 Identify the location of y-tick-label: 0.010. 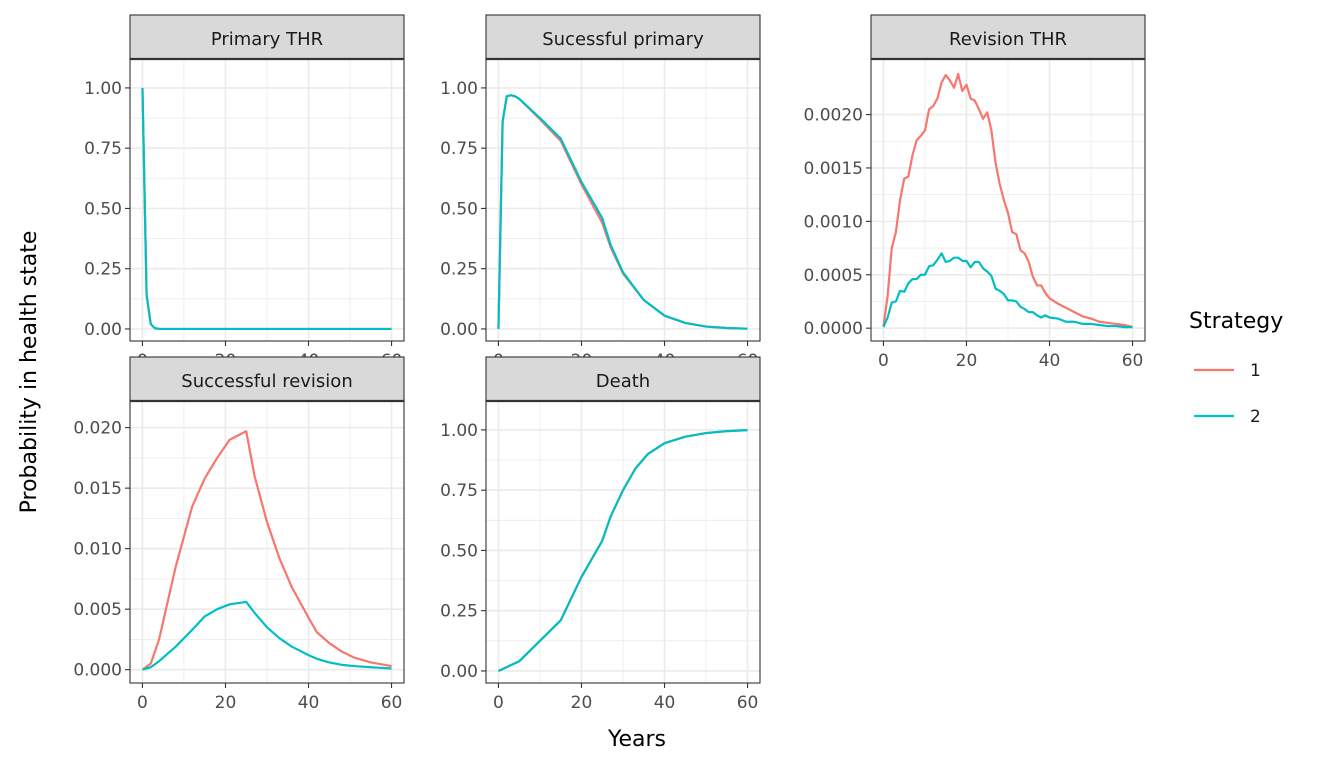
(97, 550).